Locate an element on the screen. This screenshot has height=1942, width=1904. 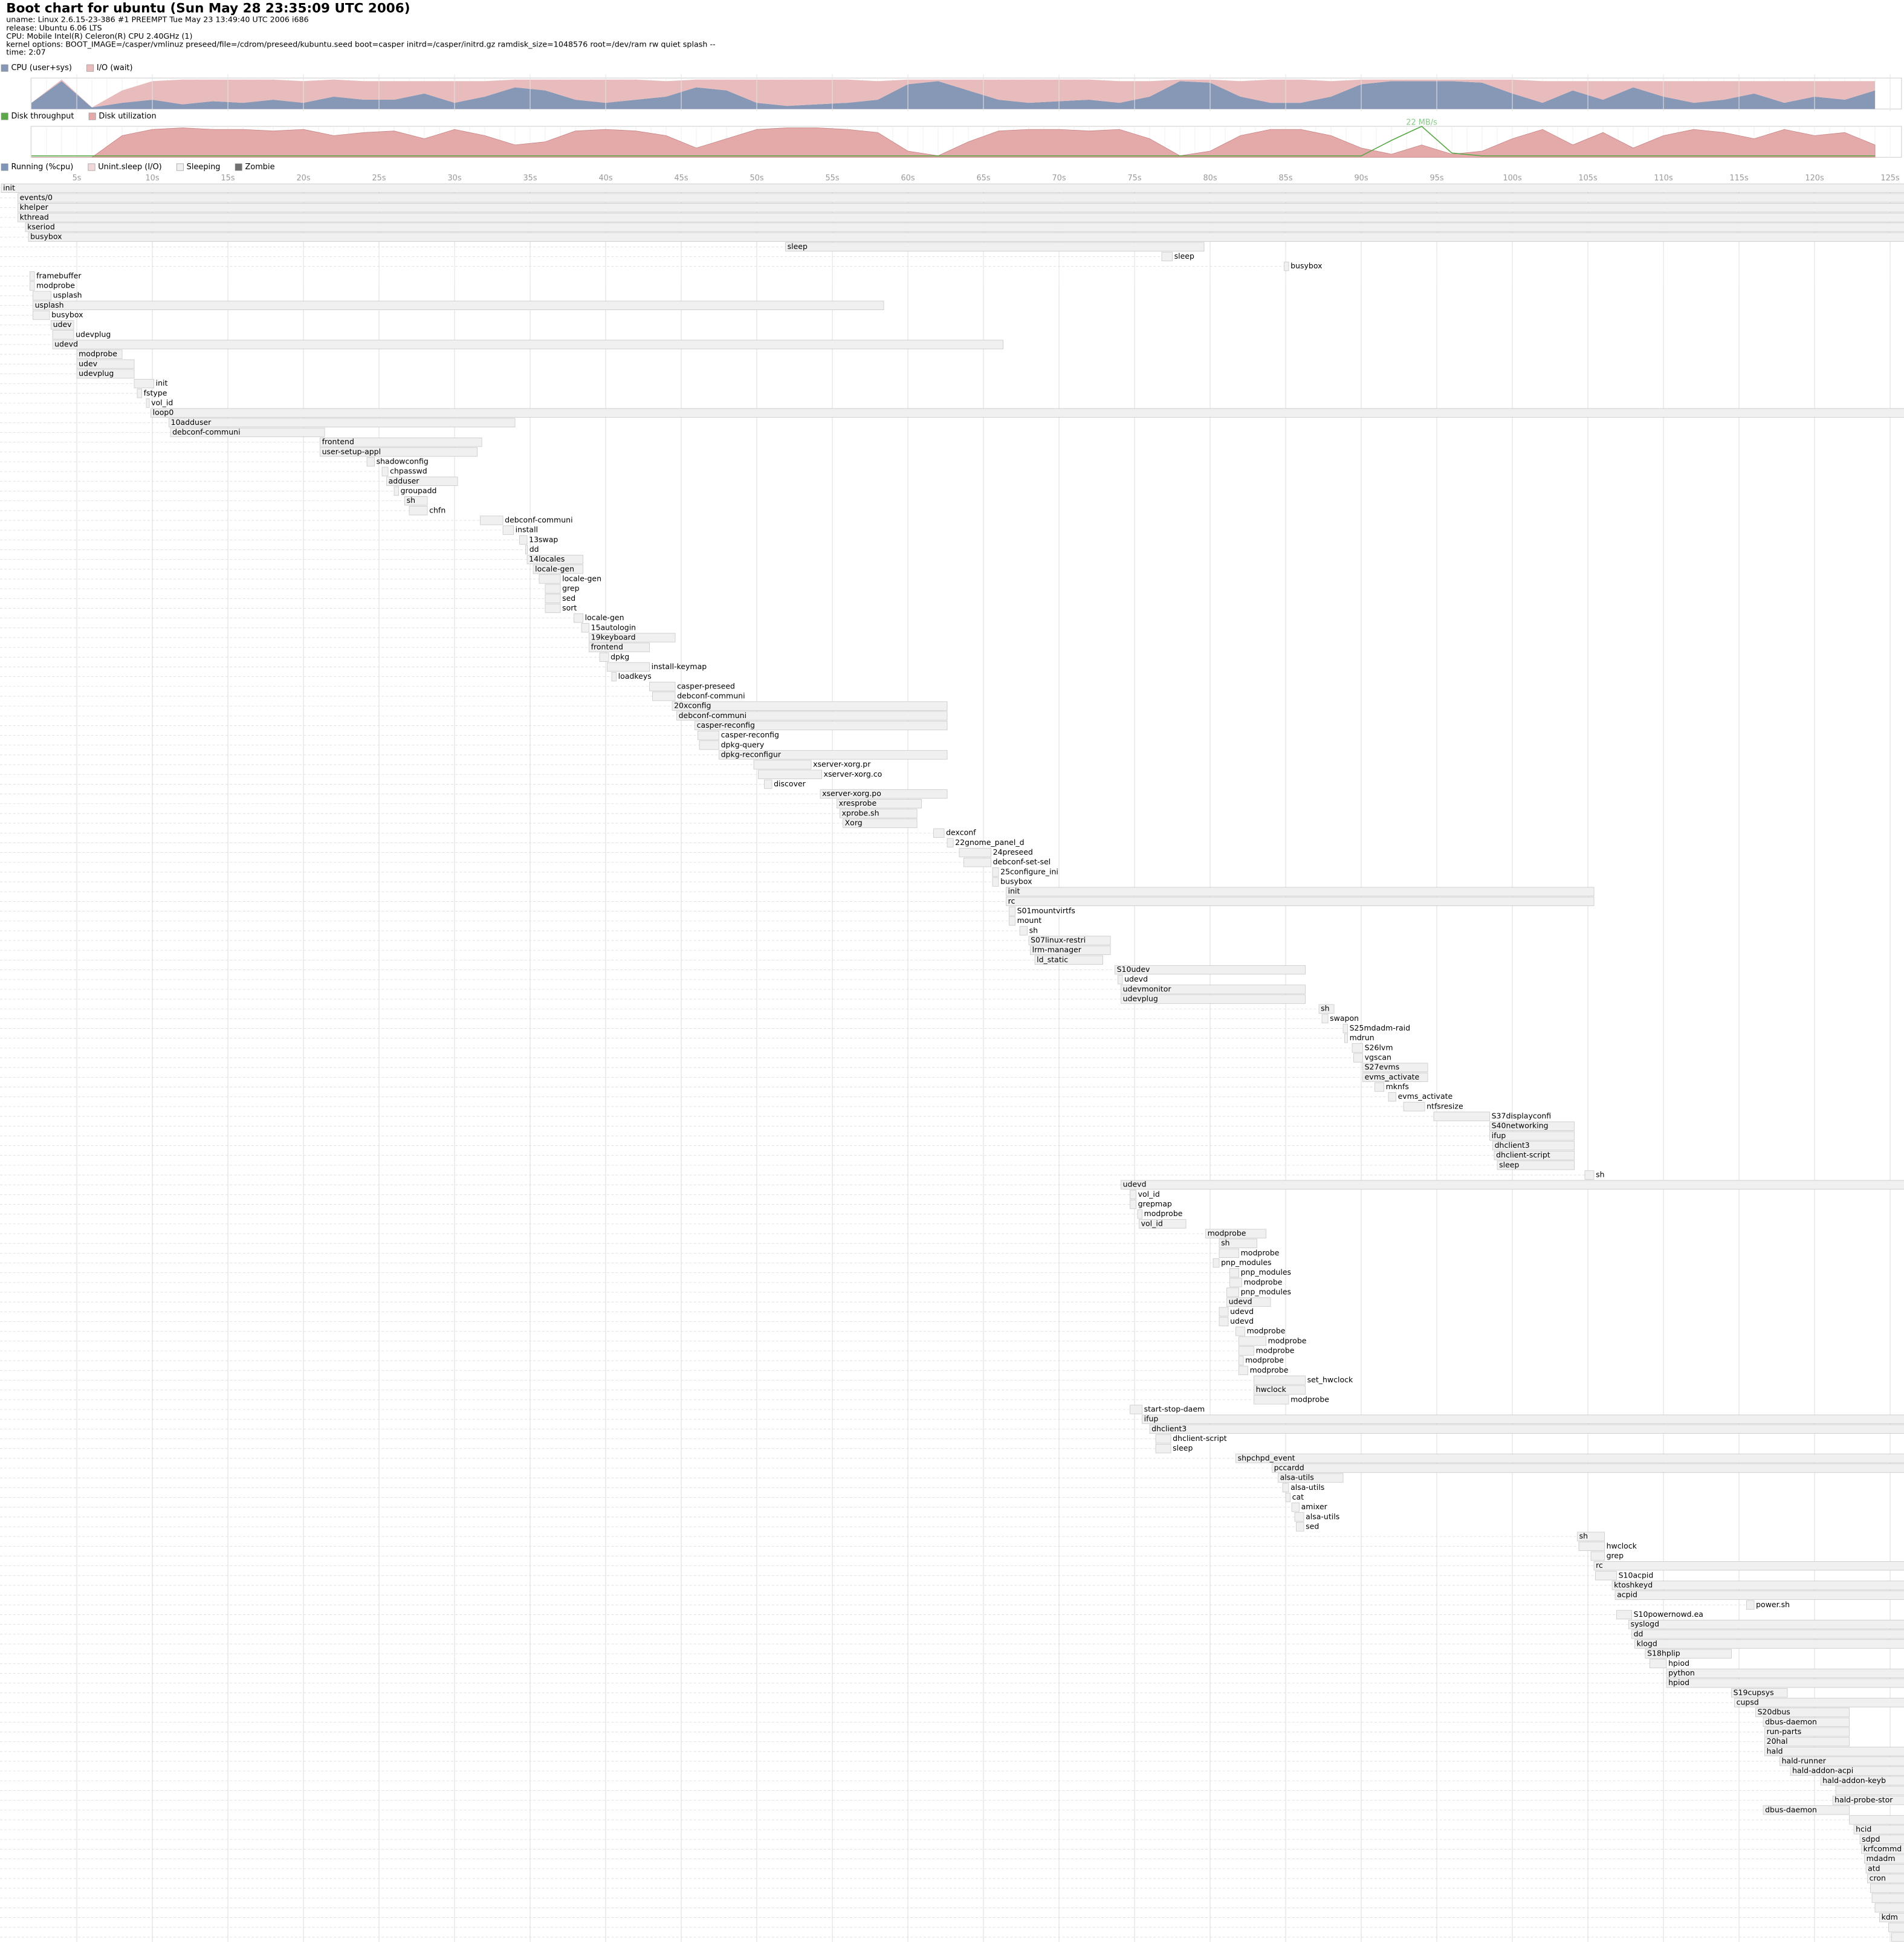
process-name: udevplug is located at coordinates (93, 333).